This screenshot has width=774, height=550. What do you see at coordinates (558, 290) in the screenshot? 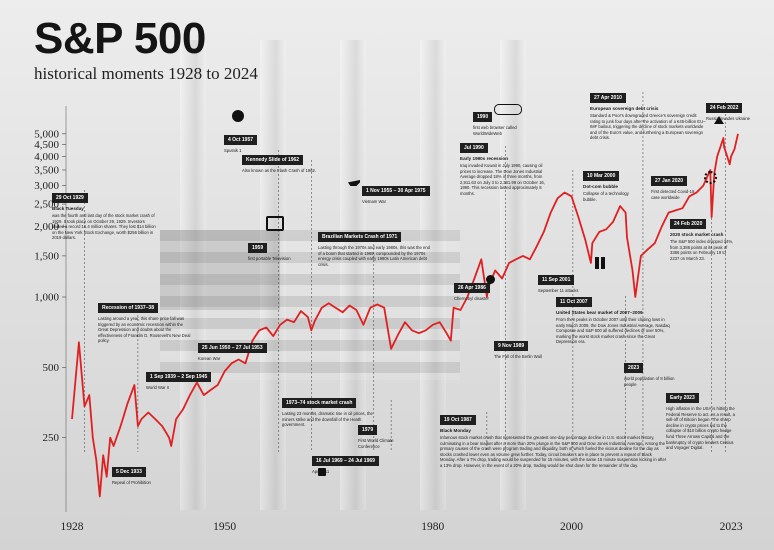
I see `event-text: September 11 attacks` at bounding box center [558, 290].